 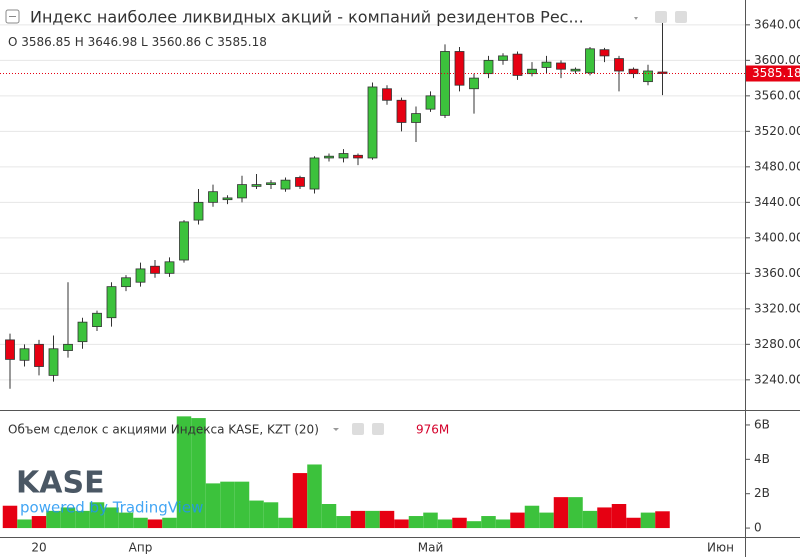 What do you see at coordinates (144, 42) in the screenshot?
I see `legend-label: L` at bounding box center [144, 42].